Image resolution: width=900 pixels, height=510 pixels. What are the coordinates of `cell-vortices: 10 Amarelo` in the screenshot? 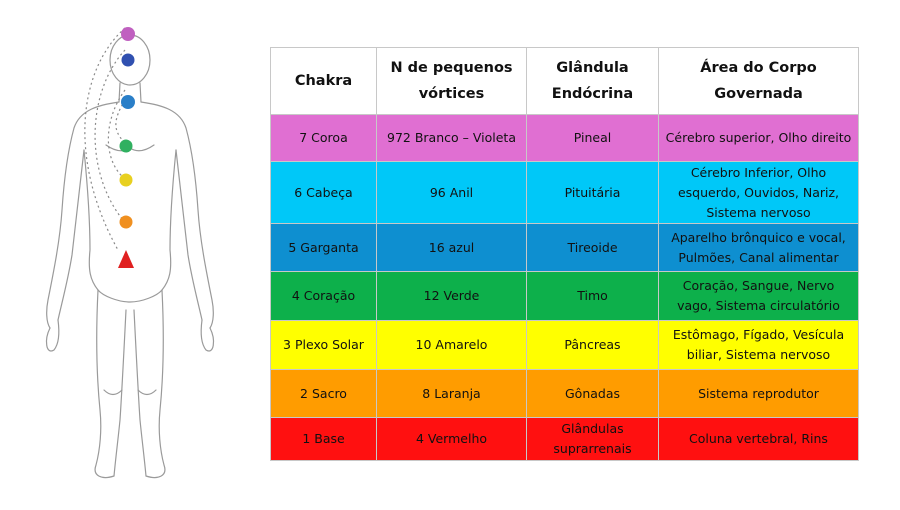 It's located at (451, 345).